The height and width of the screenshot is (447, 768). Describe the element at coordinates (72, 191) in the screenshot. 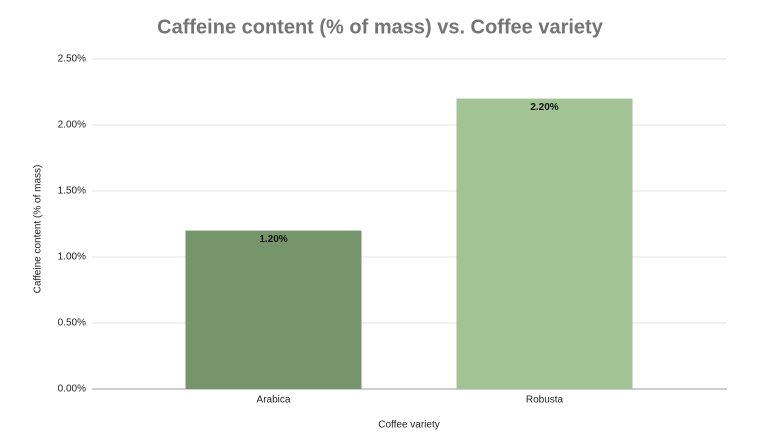

I see `y-tick-label: 1.50%` at that location.